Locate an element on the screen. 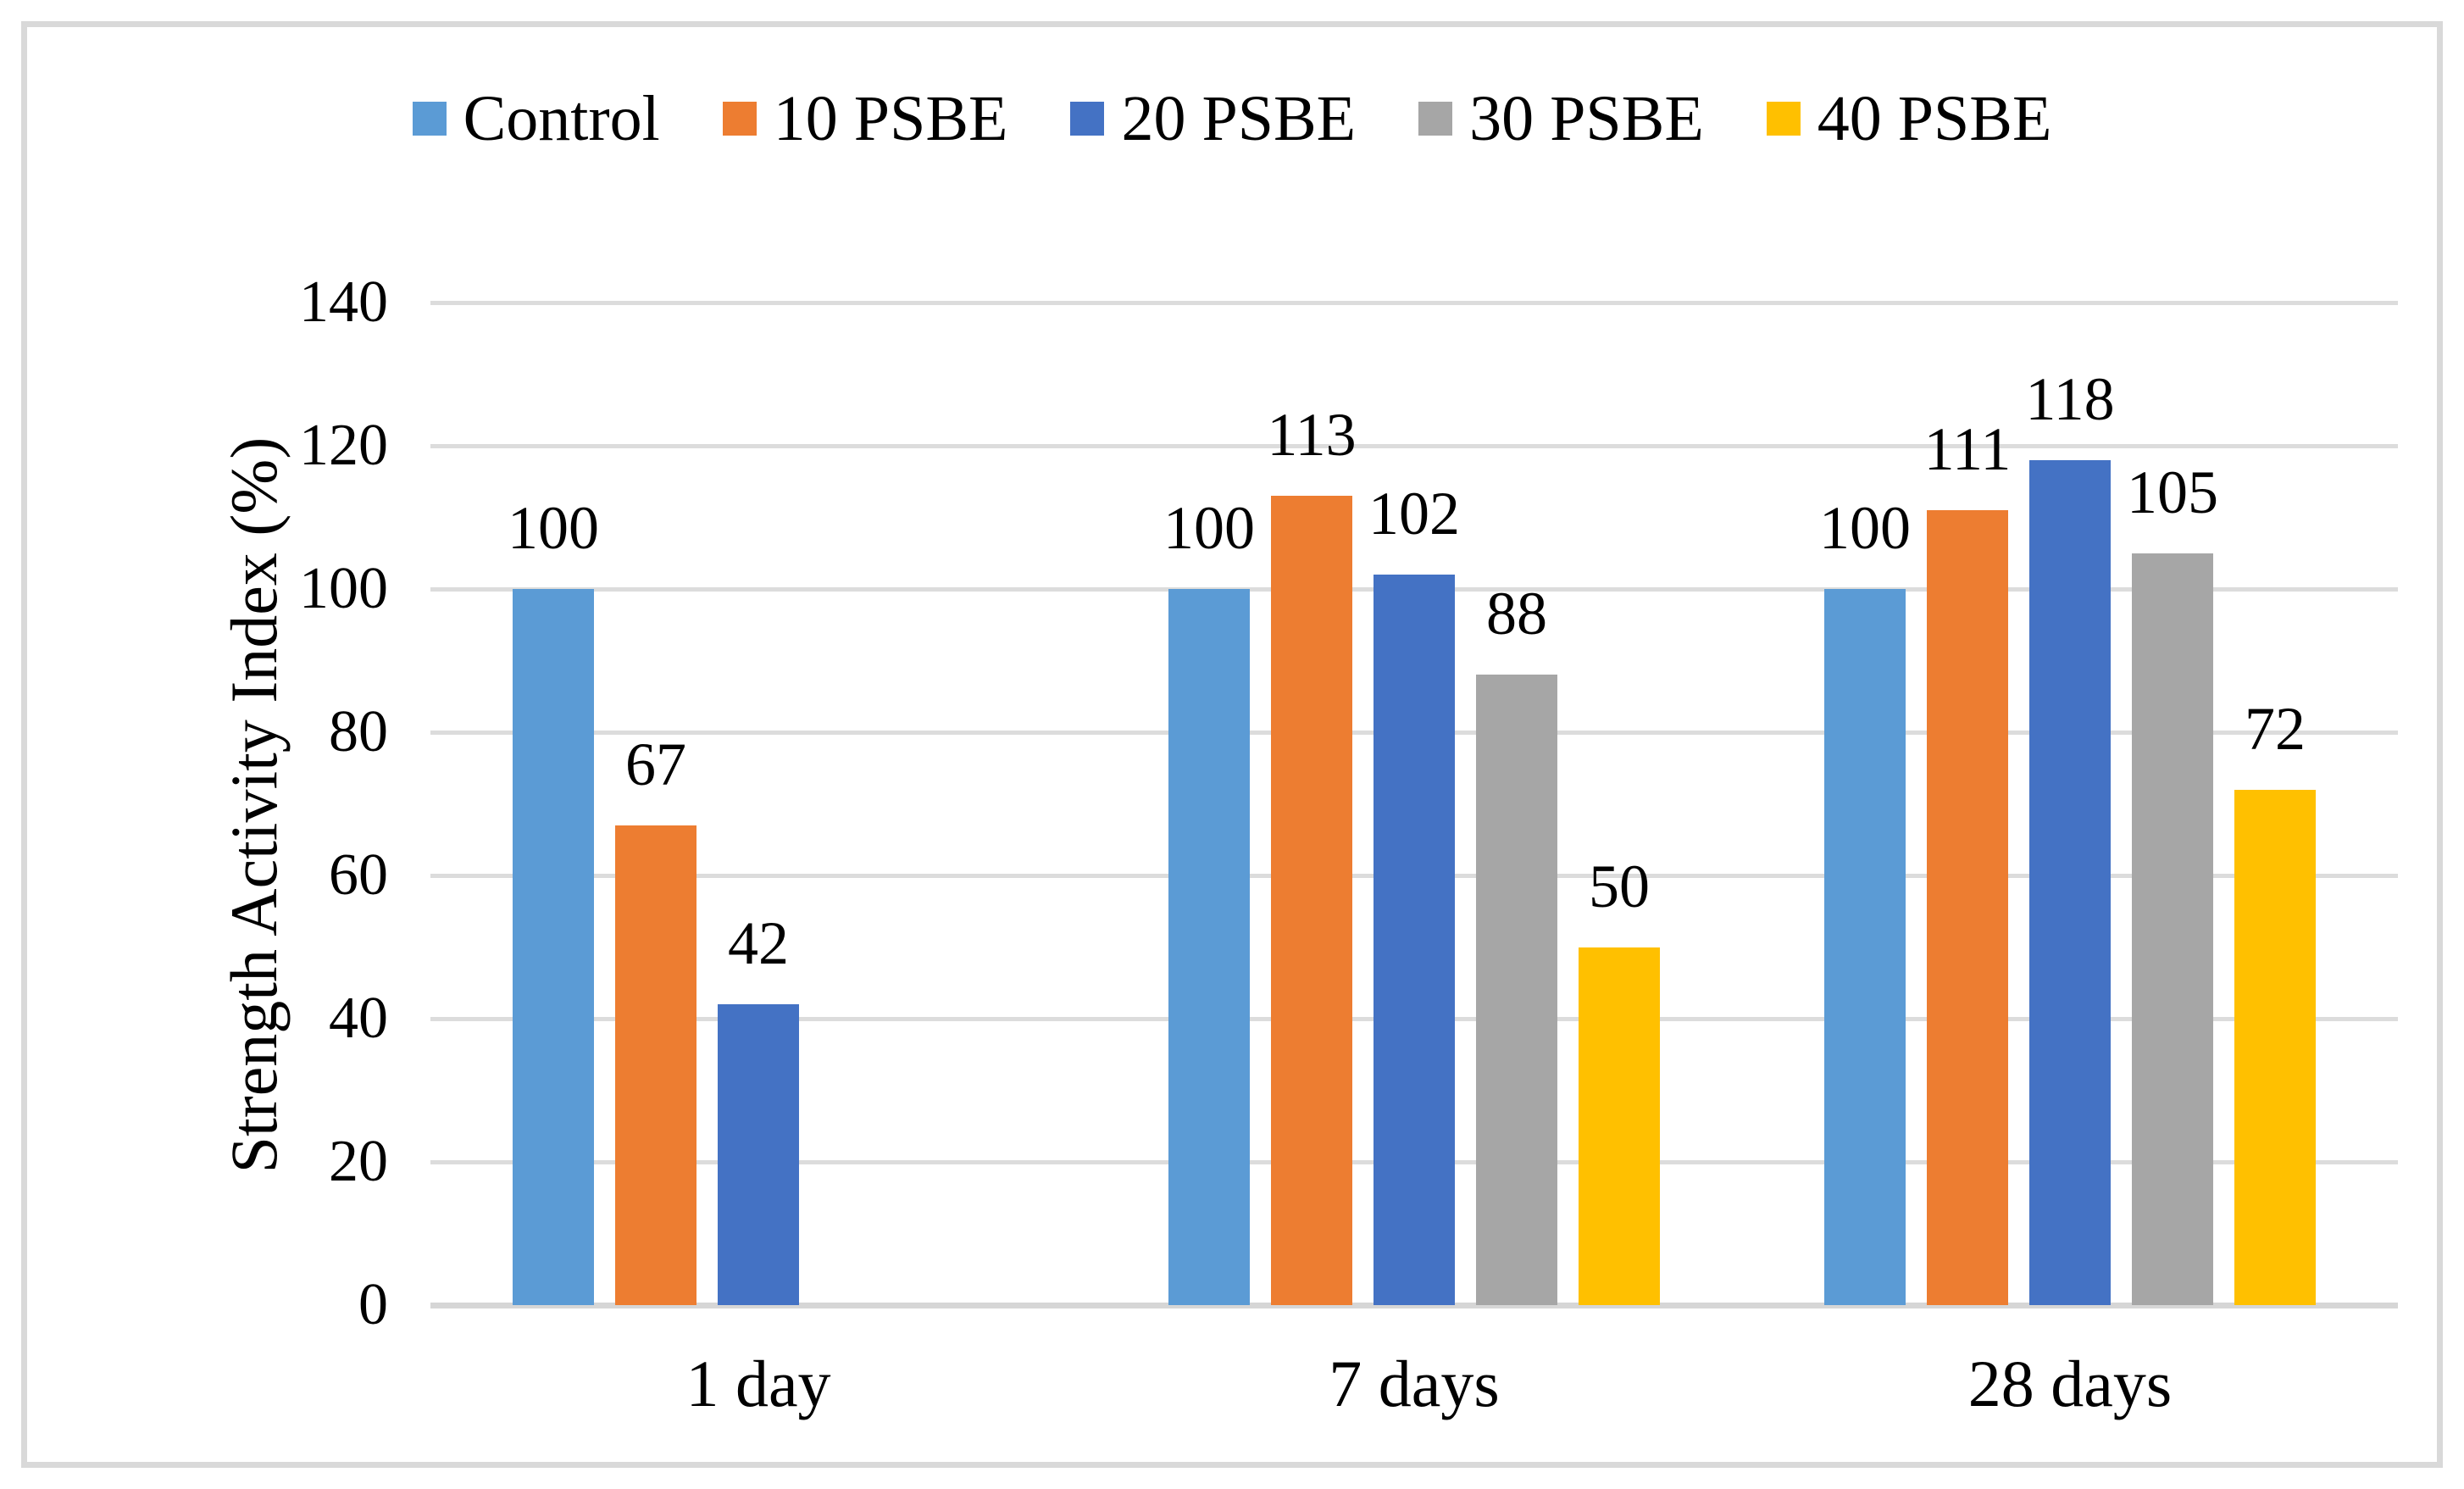 The width and height of the screenshot is (2464, 1489). bar-value-label: 111 is located at coordinates (1967, 449).